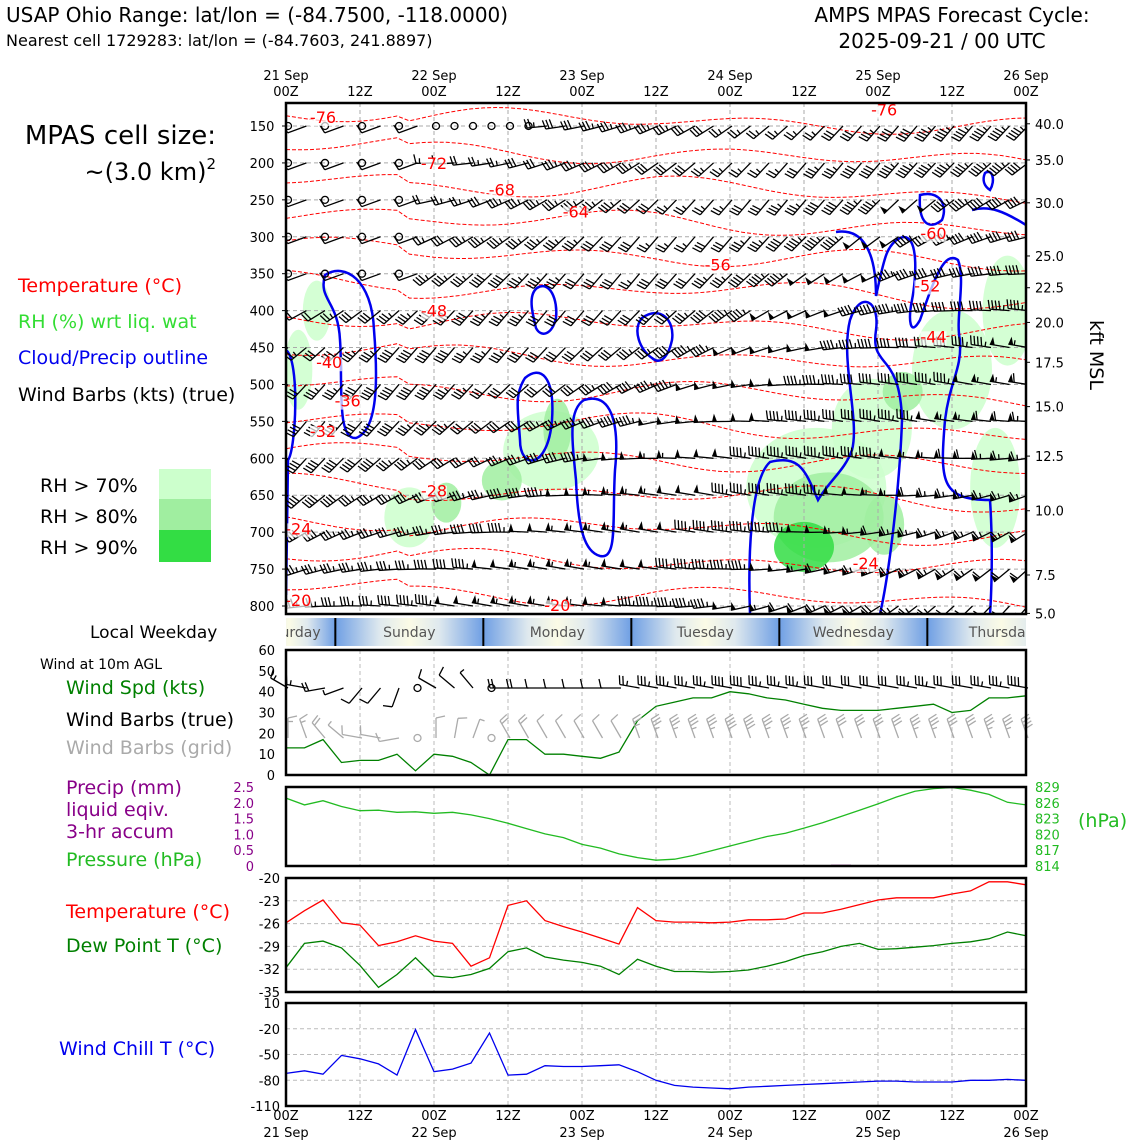 This screenshot has height=1140, width=1140. What do you see at coordinates (299, 369) in the screenshot?
I see `rh-blob` at bounding box center [299, 369].